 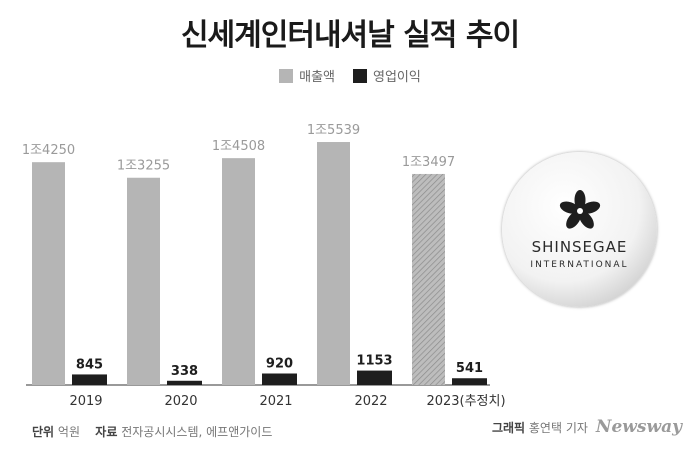 What do you see at coordinates (85, 401) in the screenshot?
I see `x-tick-0: 2019` at bounding box center [85, 401].